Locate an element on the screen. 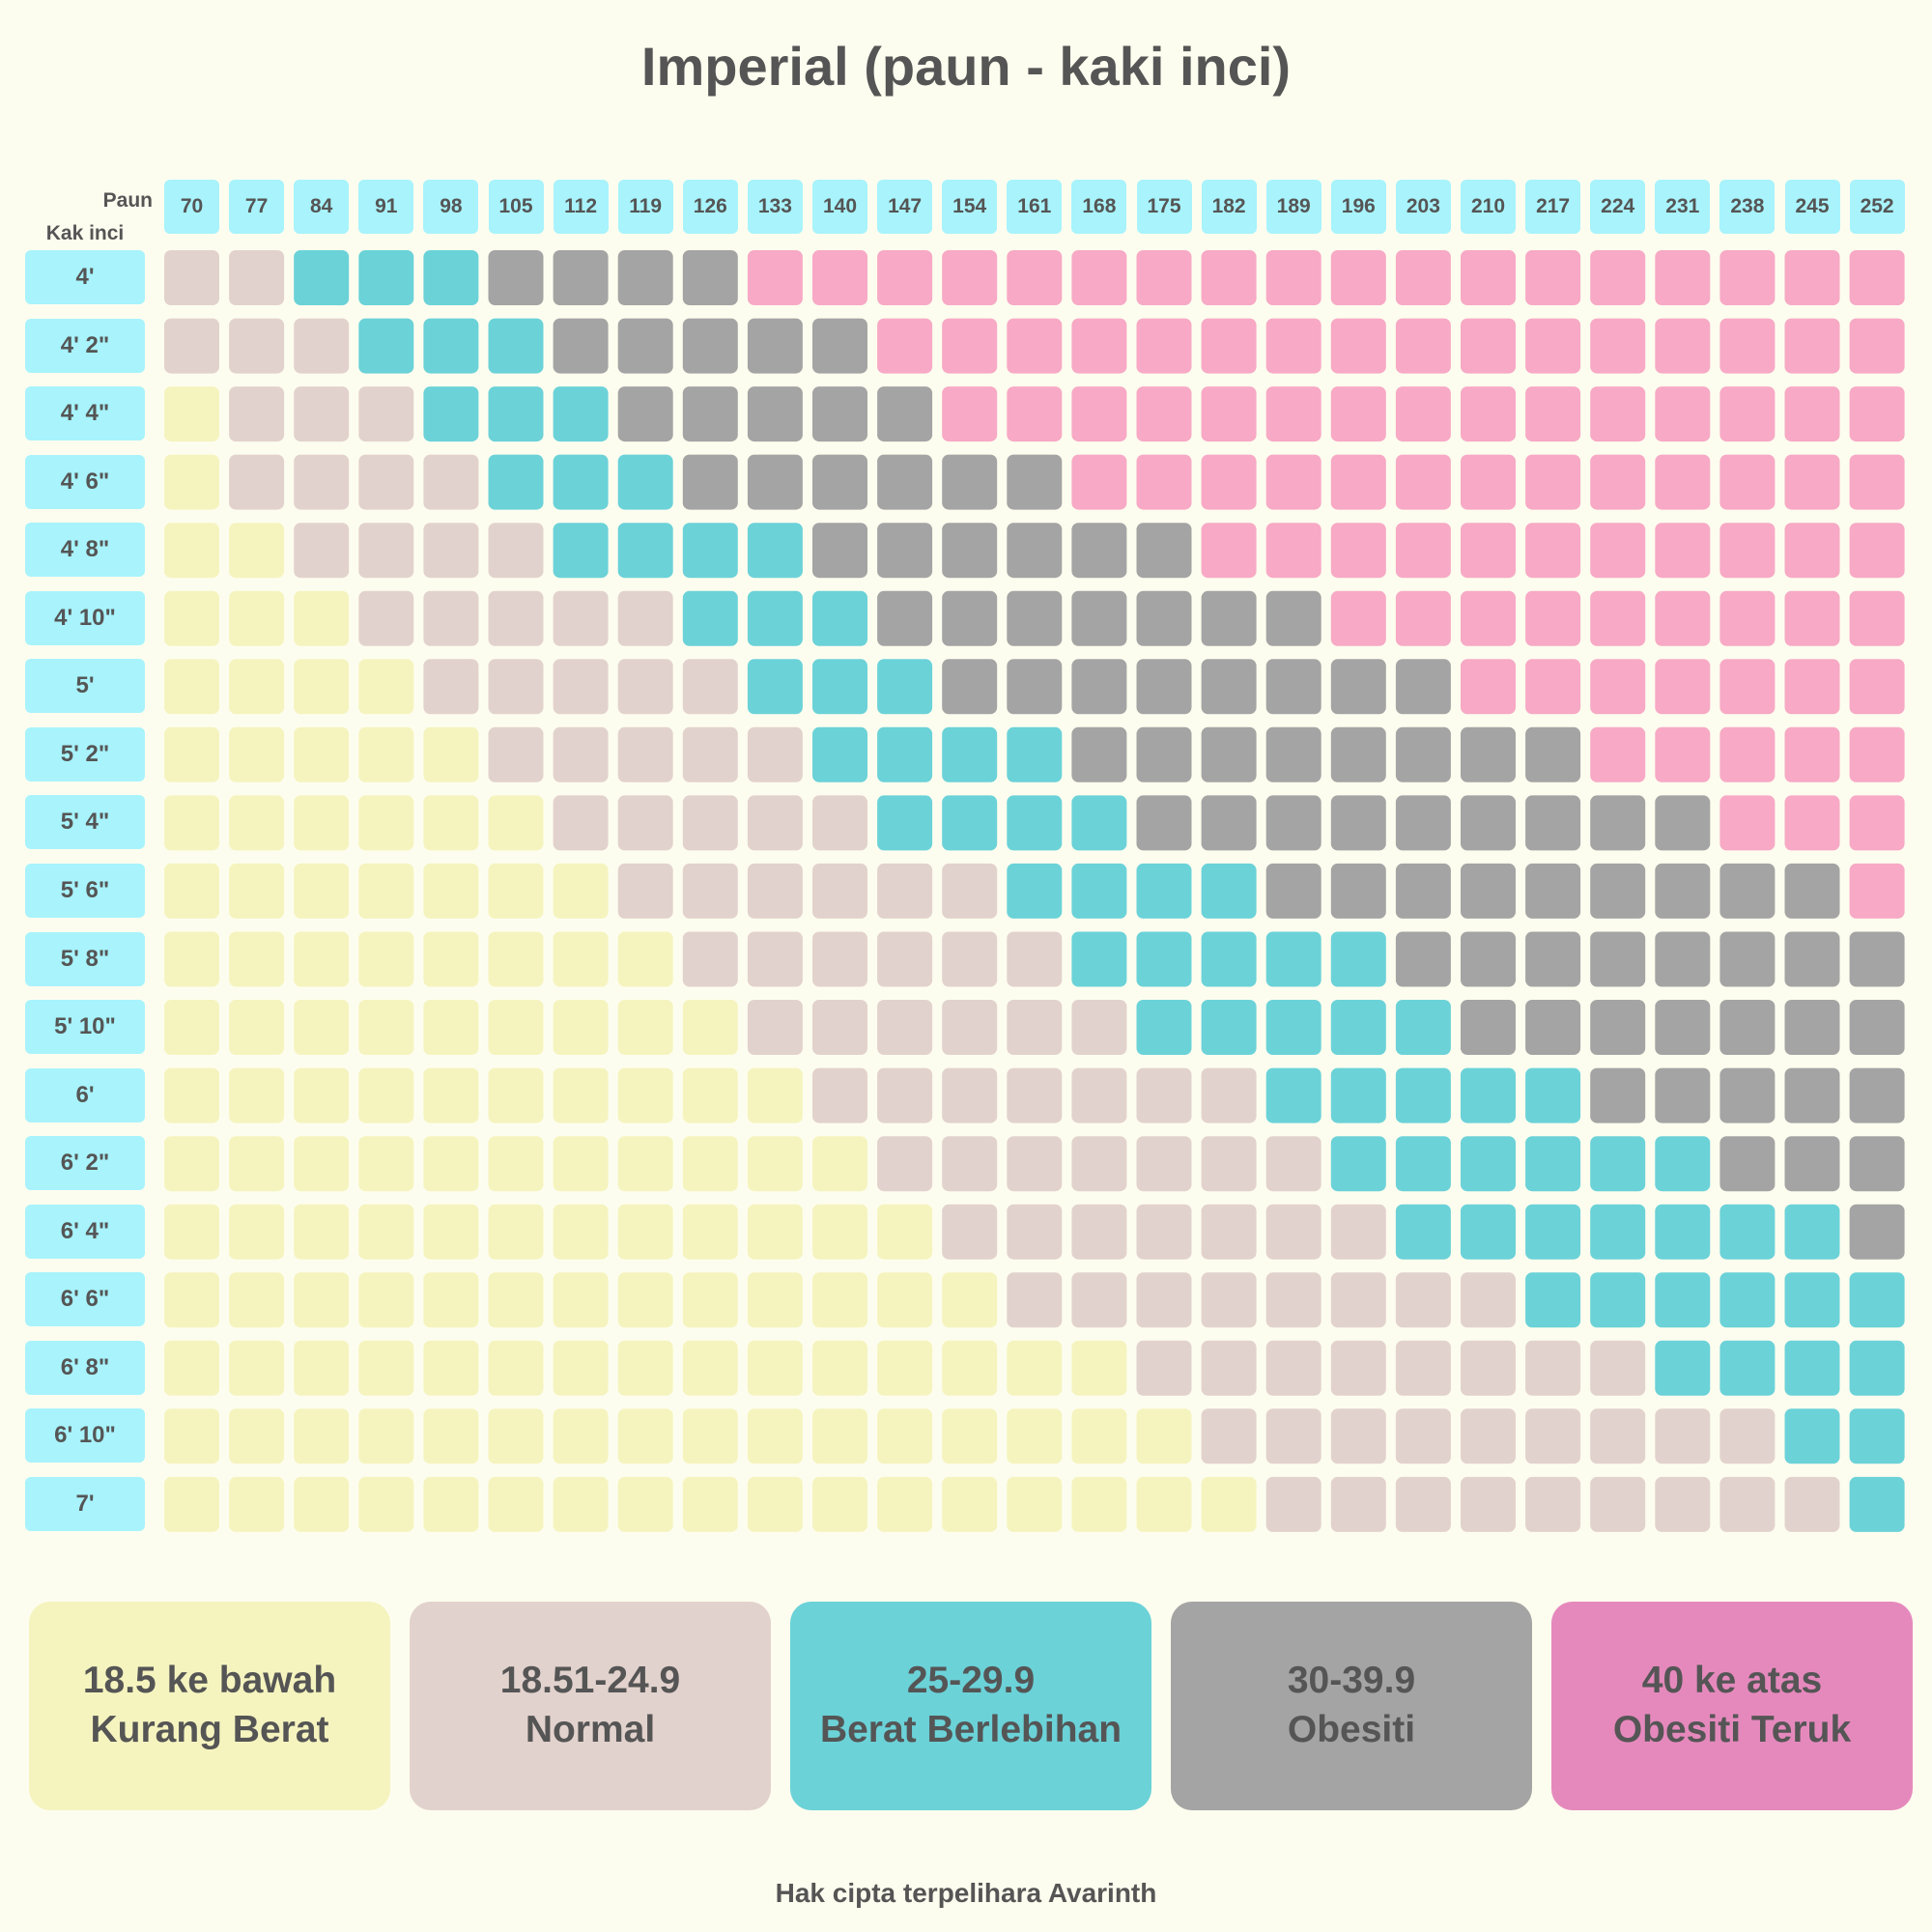  height-tick-label: 5' 2" is located at coordinates (85, 753).